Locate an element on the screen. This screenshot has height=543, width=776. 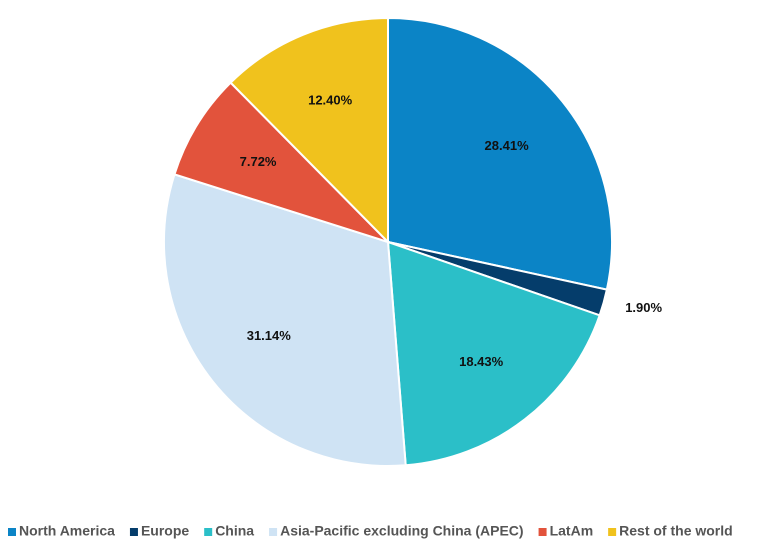
data-label: 1.90% is located at coordinates (643, 307).